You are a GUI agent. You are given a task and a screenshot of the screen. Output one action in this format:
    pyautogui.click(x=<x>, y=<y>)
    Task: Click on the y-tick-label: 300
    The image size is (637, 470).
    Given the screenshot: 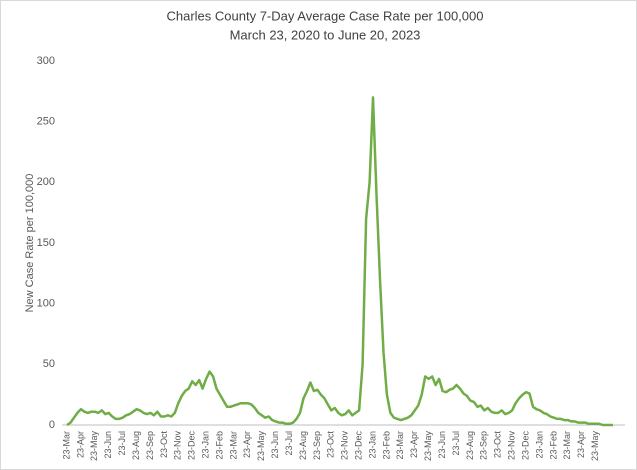 What is the action you would take?
    pyautogui.click(x=46, y=61)
    